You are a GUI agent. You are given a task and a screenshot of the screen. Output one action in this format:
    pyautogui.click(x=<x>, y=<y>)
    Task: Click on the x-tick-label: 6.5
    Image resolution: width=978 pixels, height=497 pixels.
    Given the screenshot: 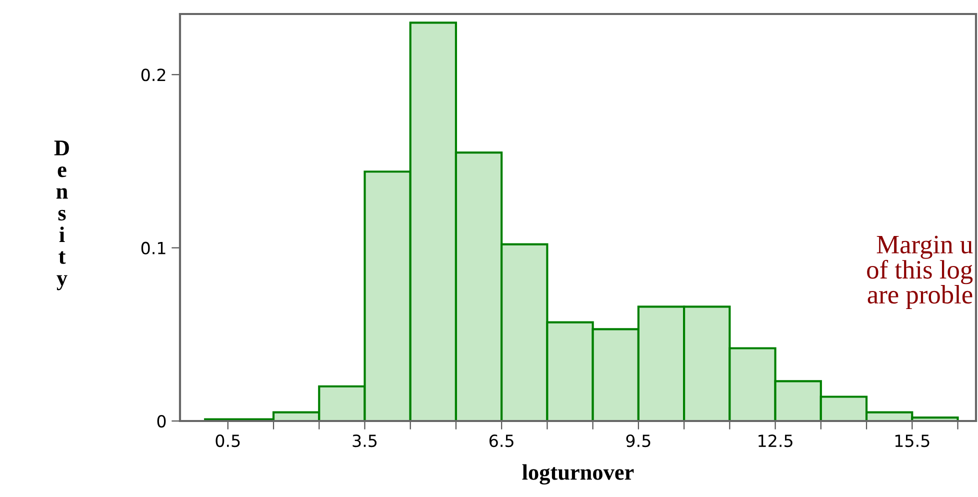 What is the action you would take?
    pyautogui.click(x=502, y=441)
    